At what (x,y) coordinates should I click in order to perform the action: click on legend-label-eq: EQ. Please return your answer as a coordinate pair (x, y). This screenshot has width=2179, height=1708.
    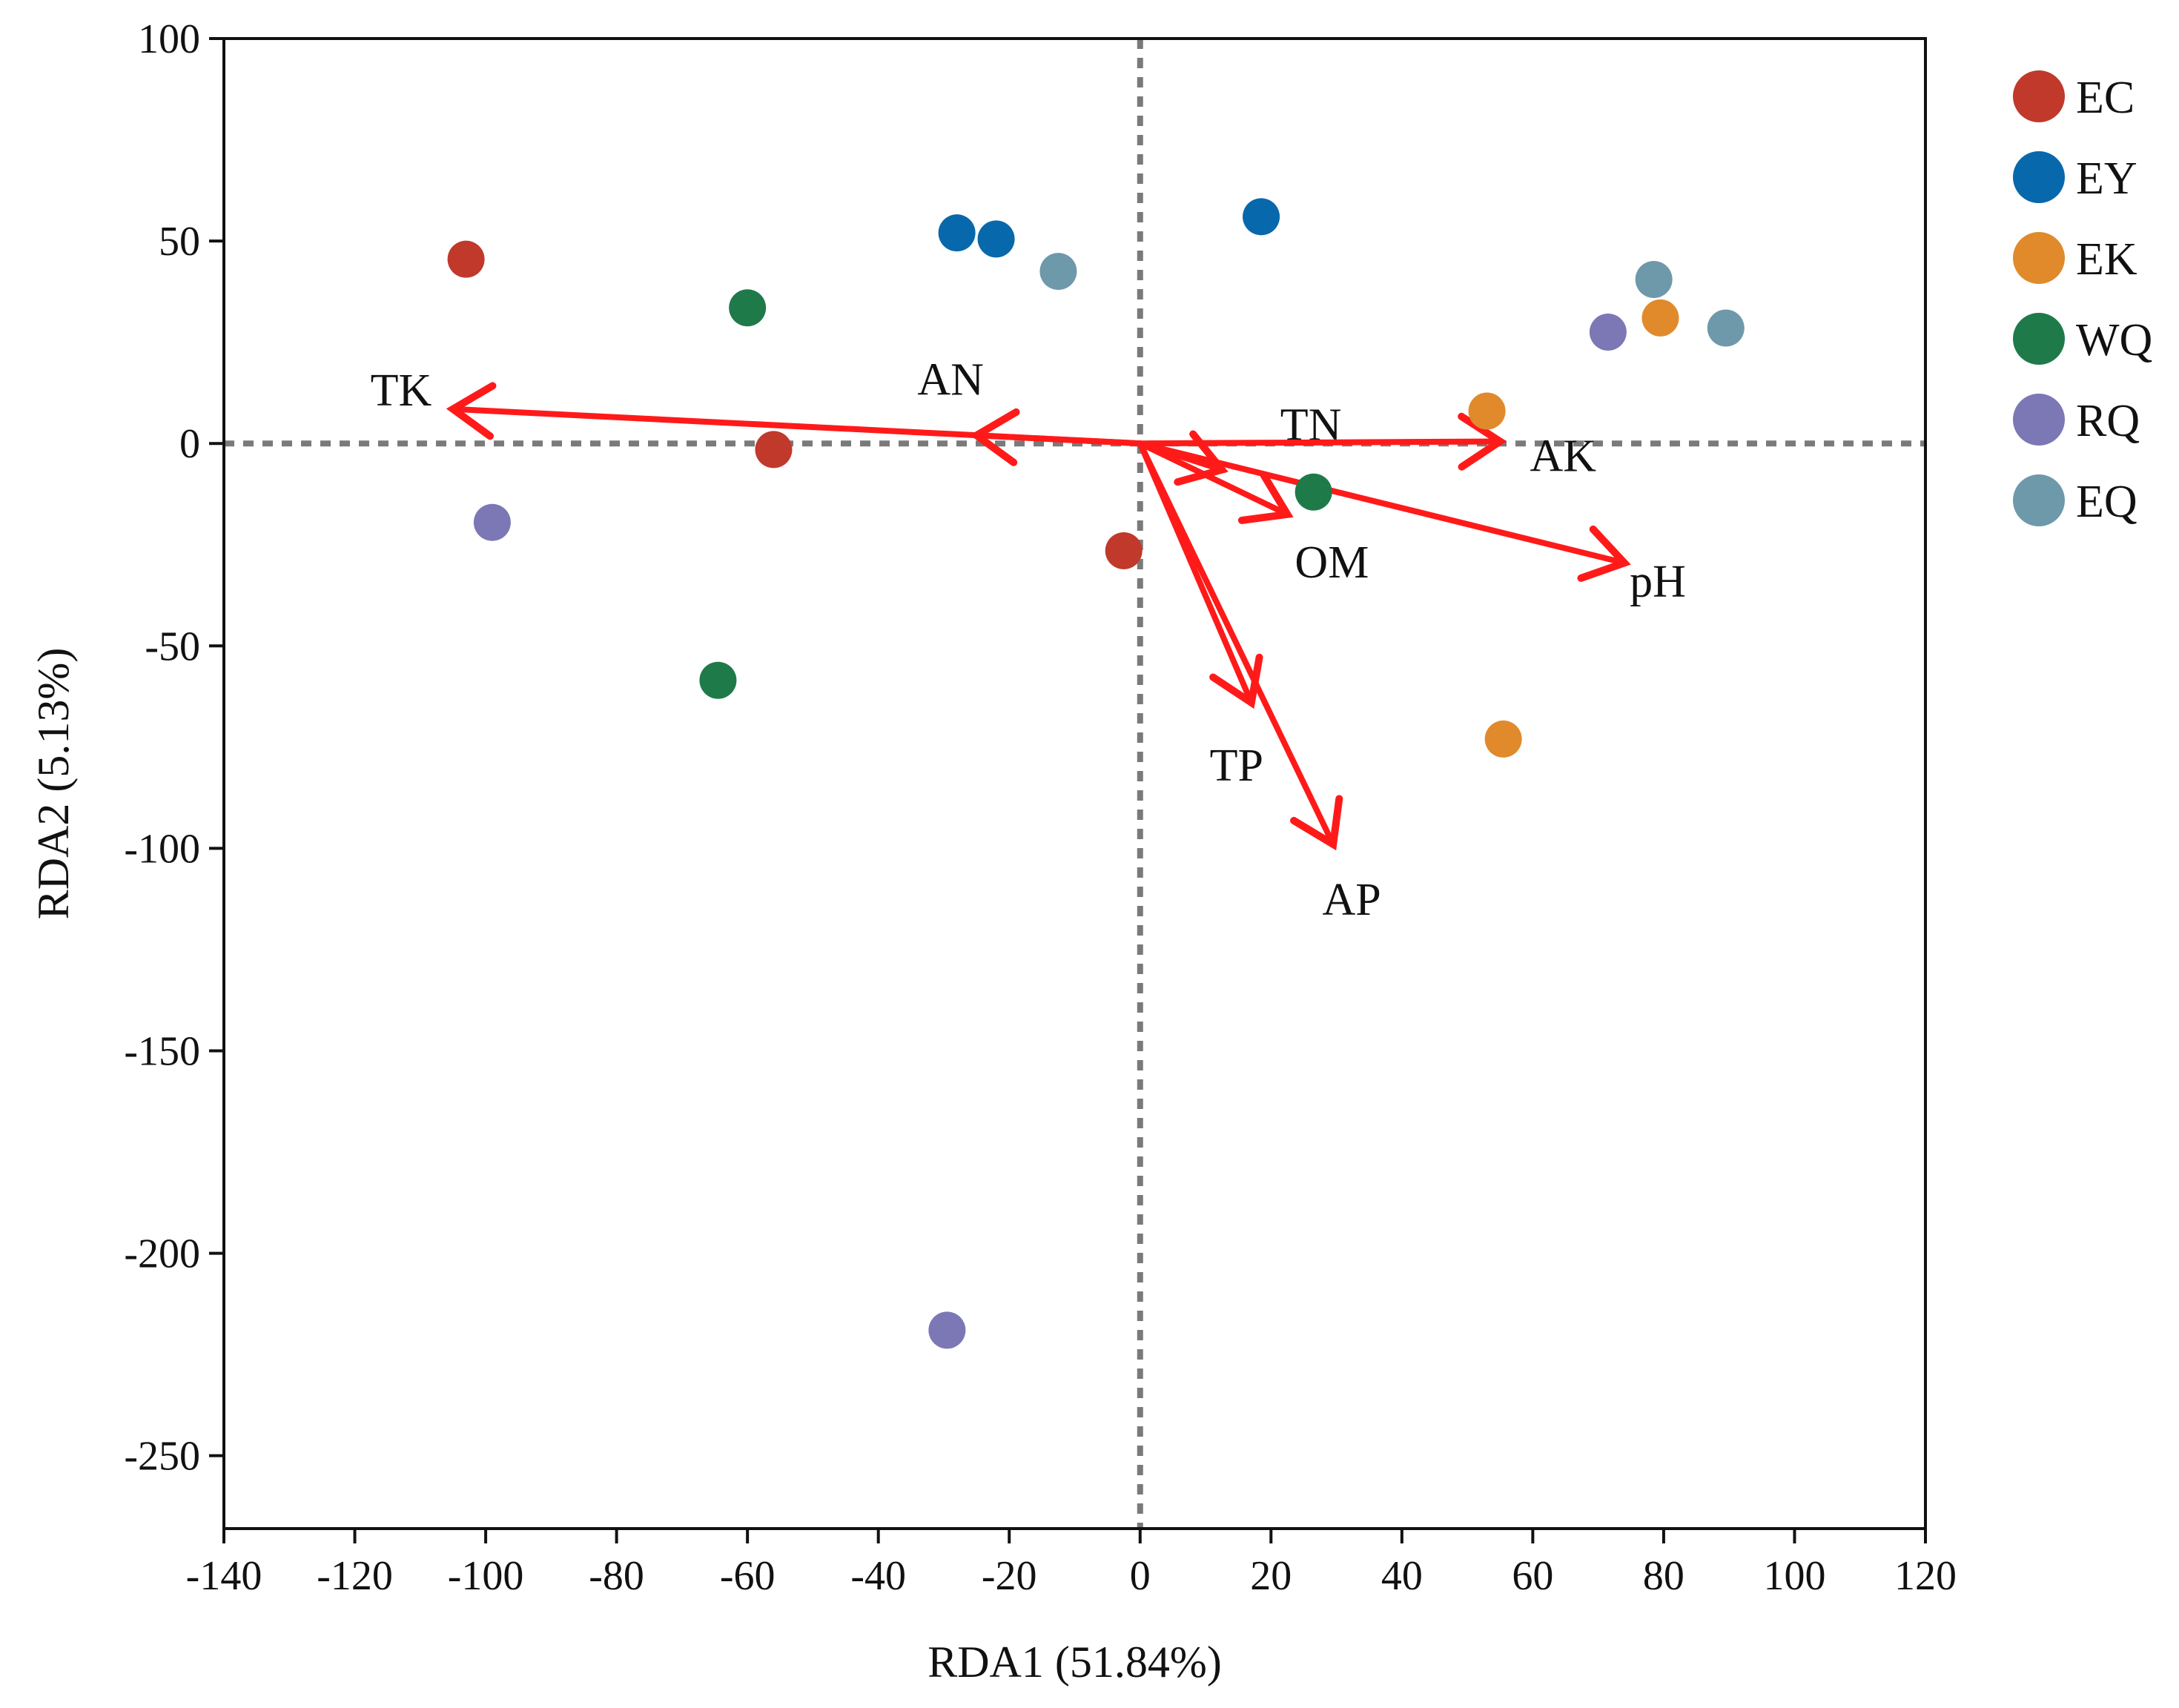
    Looking at the image, I should click on (2106, 502).